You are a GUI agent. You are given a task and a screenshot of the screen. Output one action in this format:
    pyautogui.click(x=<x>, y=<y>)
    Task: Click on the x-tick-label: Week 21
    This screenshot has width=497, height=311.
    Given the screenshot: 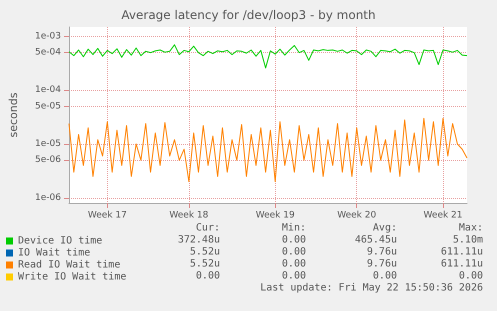 What is the action you would take?
    pyautogui.click(x=443, y=215)
    